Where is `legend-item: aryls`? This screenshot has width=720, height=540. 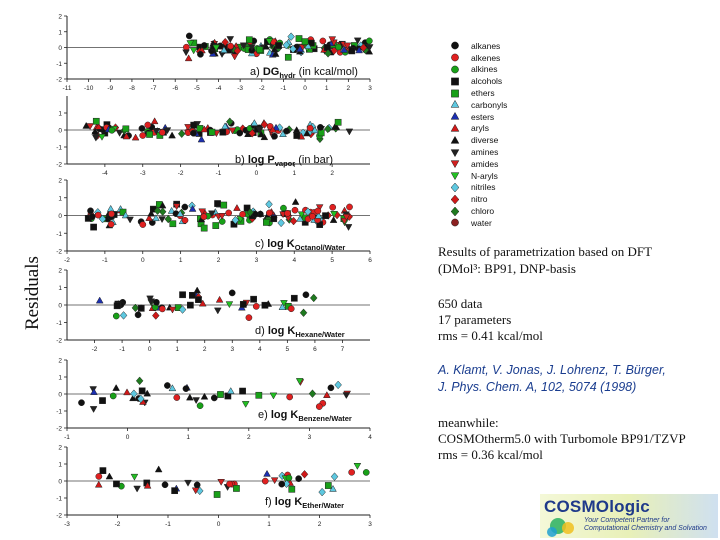
legend-item: aryls is located at coordinates (488, 129).